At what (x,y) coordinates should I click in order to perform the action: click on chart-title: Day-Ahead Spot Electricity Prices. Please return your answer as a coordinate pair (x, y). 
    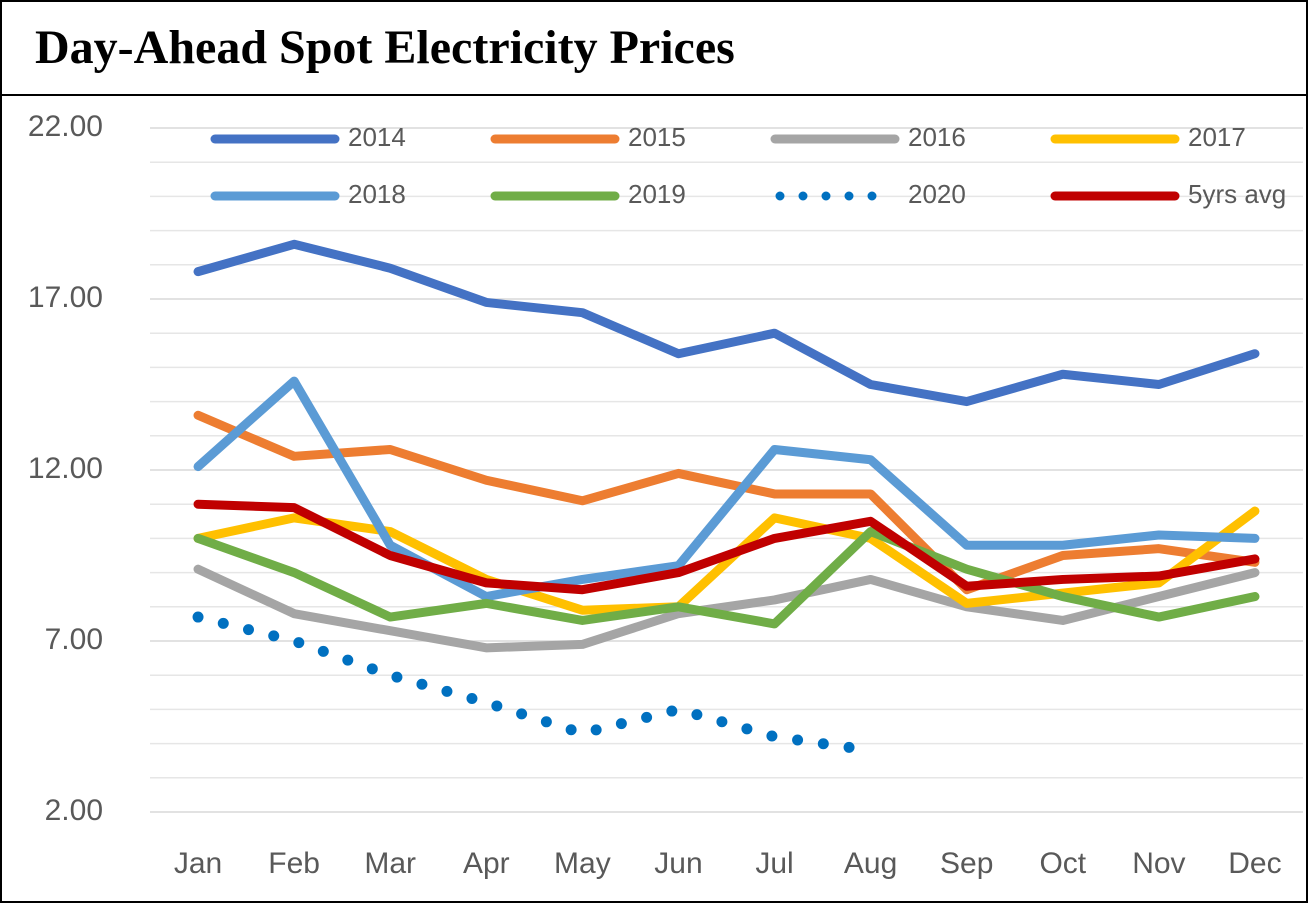
    Looking at the image, I should click on (385, 47).